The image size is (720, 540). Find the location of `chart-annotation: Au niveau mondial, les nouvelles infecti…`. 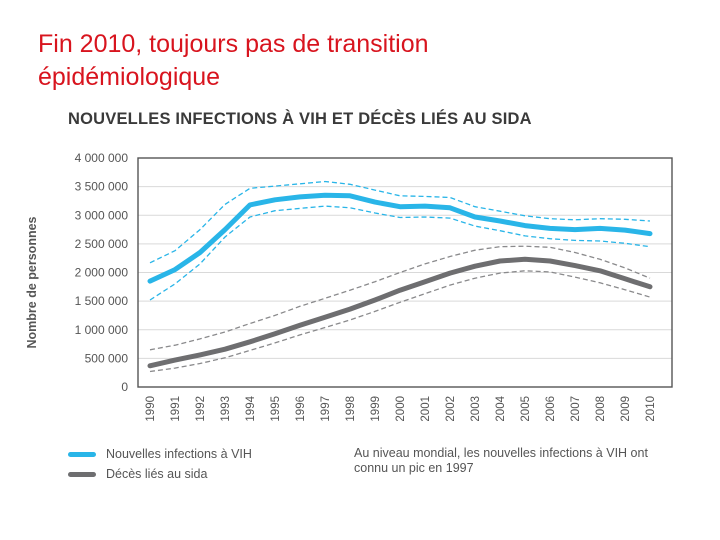

chart-annotation: Au niveau mondial, les nouvelles infecti… is located at coordinates (501, 460).